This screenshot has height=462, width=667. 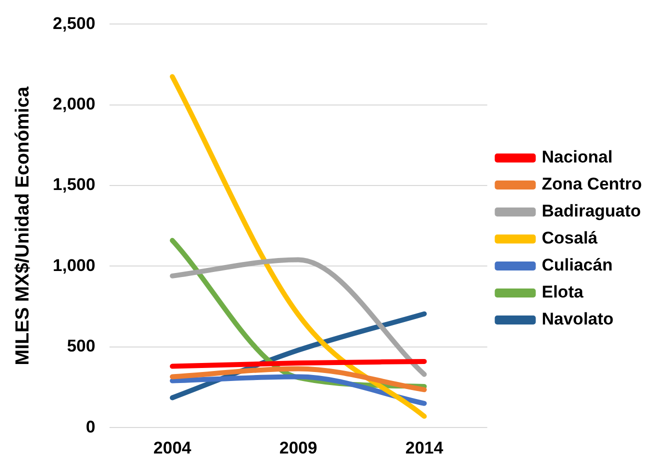 I want to click on y-tick-label: 500, so click(x=81, y=346).